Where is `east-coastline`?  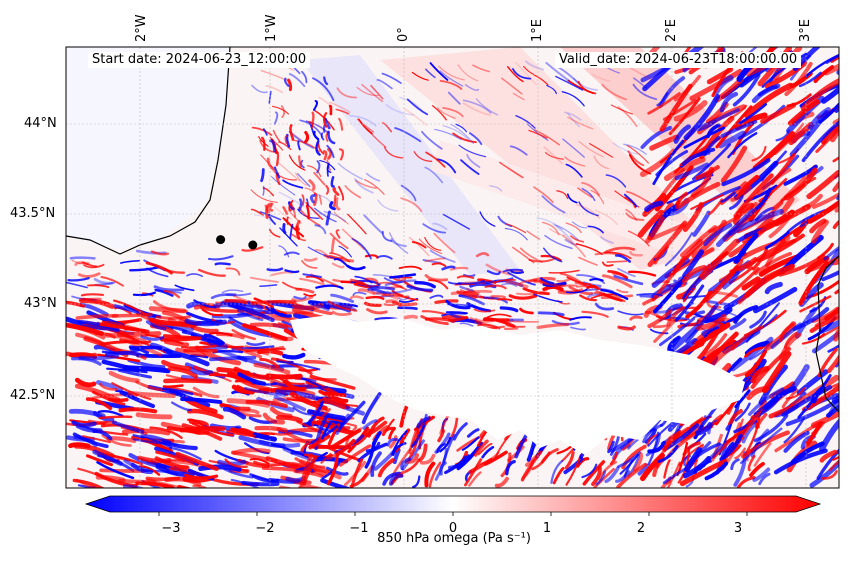
east-coastline is located at coordinates (827, 334).